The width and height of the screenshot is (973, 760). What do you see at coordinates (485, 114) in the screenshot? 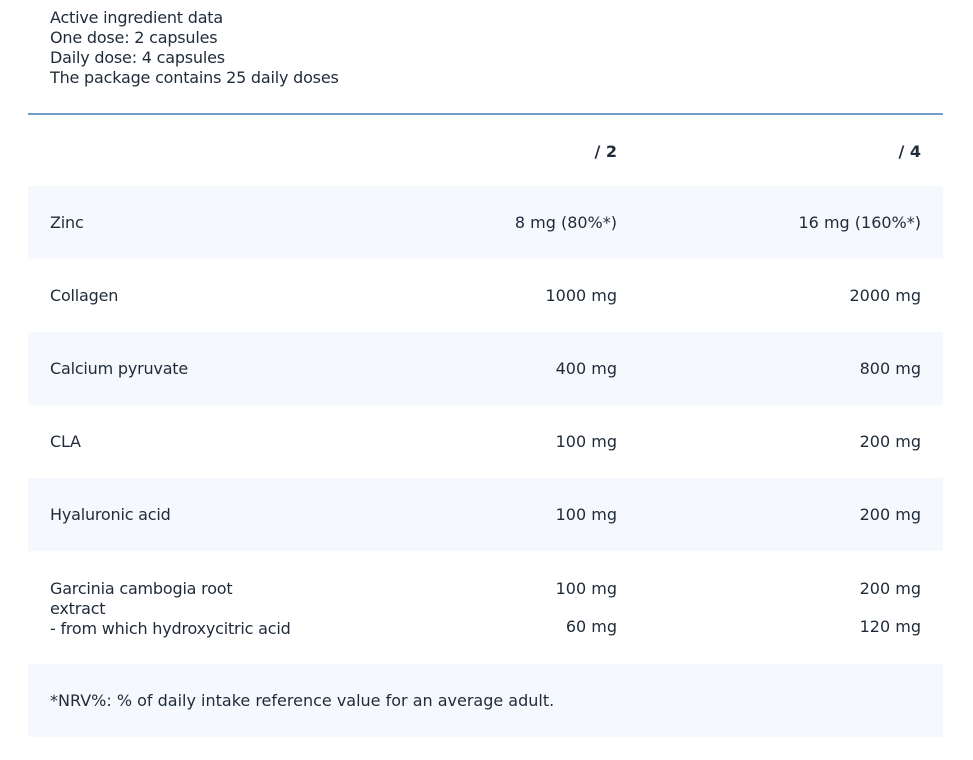
I see `divider` at bounding box center [485, 114].